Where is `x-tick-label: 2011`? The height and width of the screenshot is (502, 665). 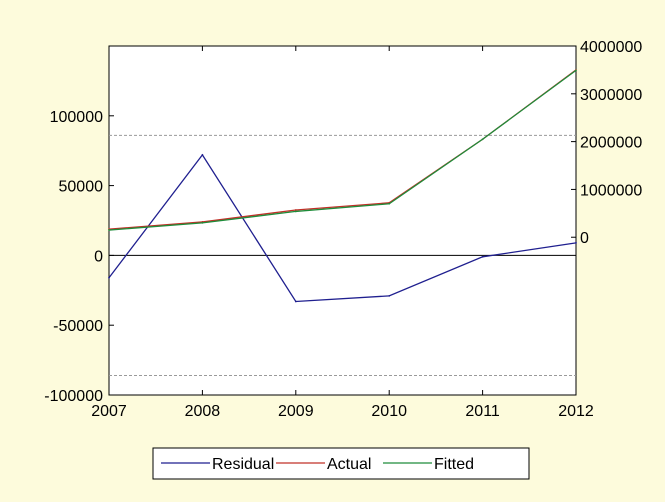 x-tick-label: 2011 is located at coordinates (482, 411).